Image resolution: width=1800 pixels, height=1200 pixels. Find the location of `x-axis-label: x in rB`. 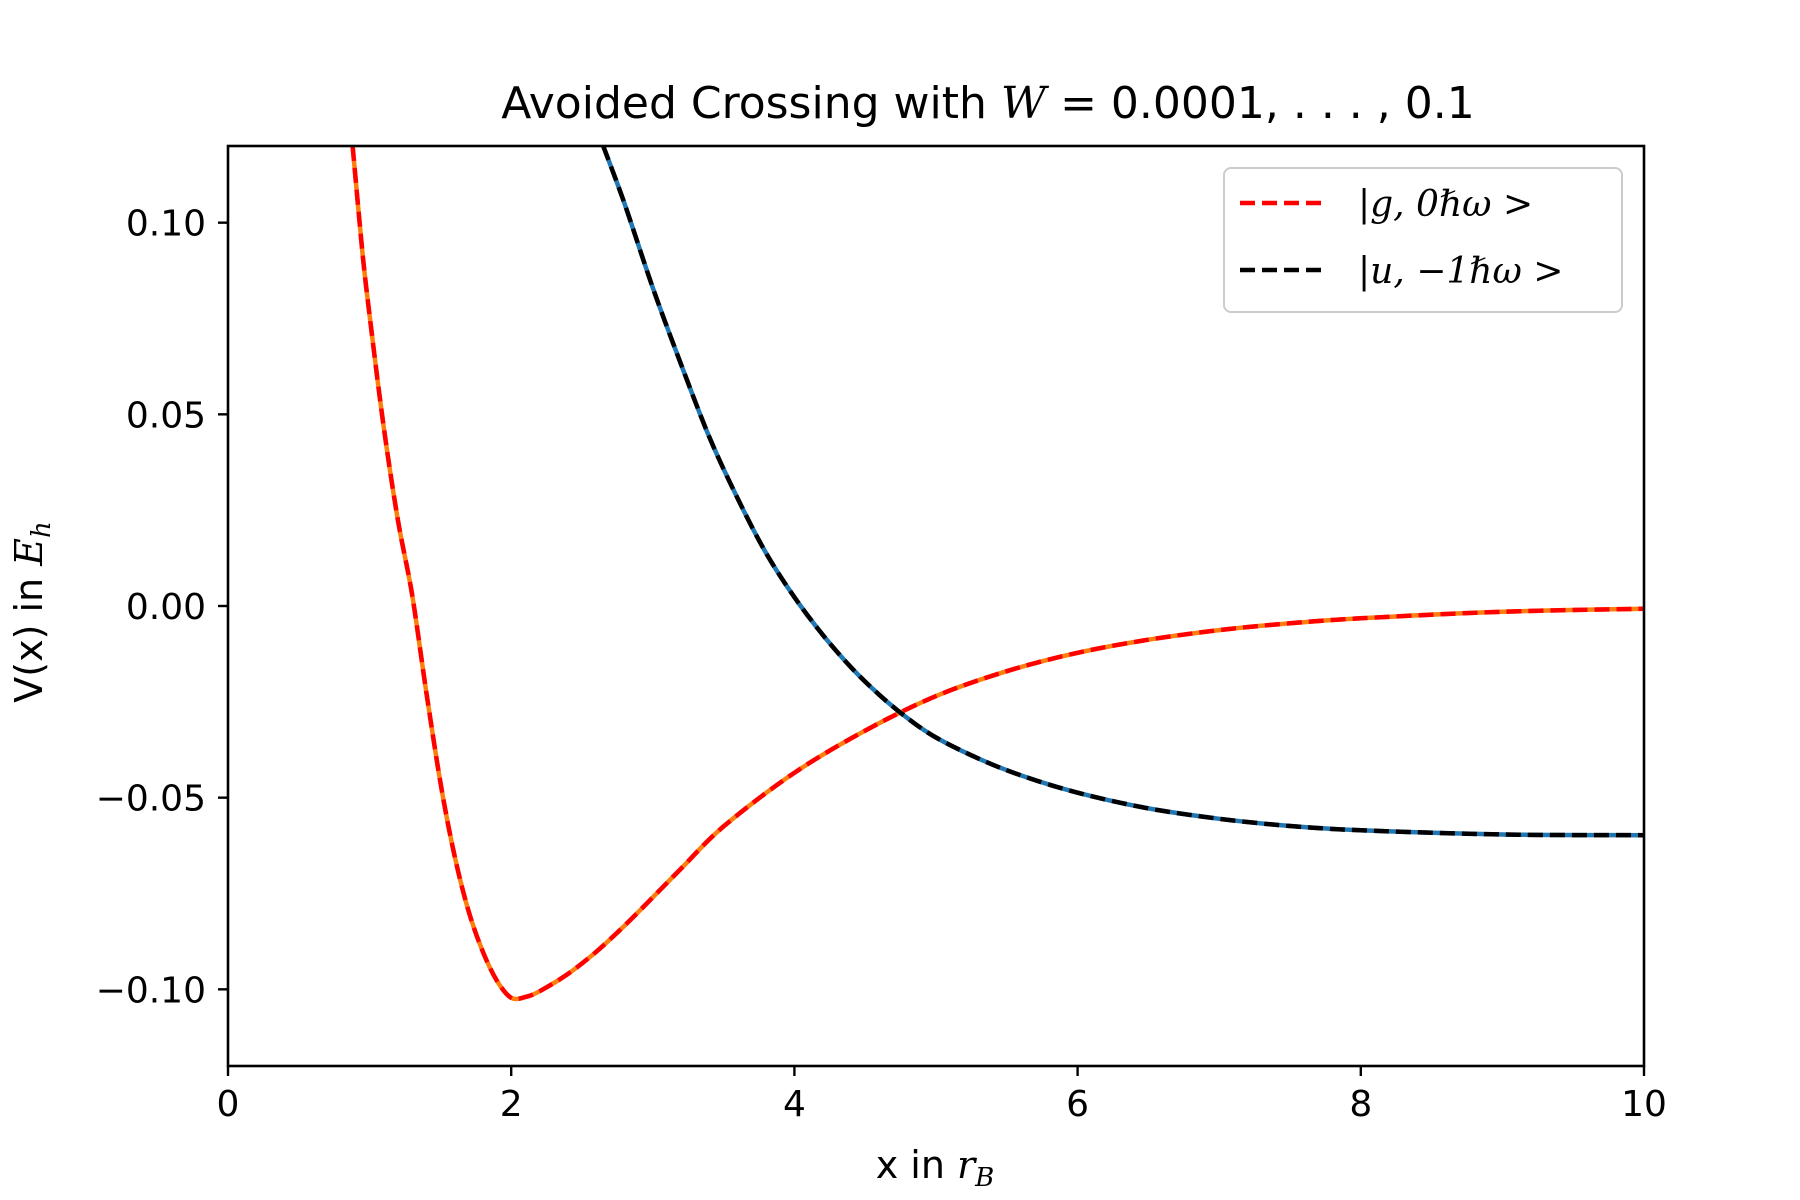

x-axis-label: x in rB is located at coordinates (935, 1168).